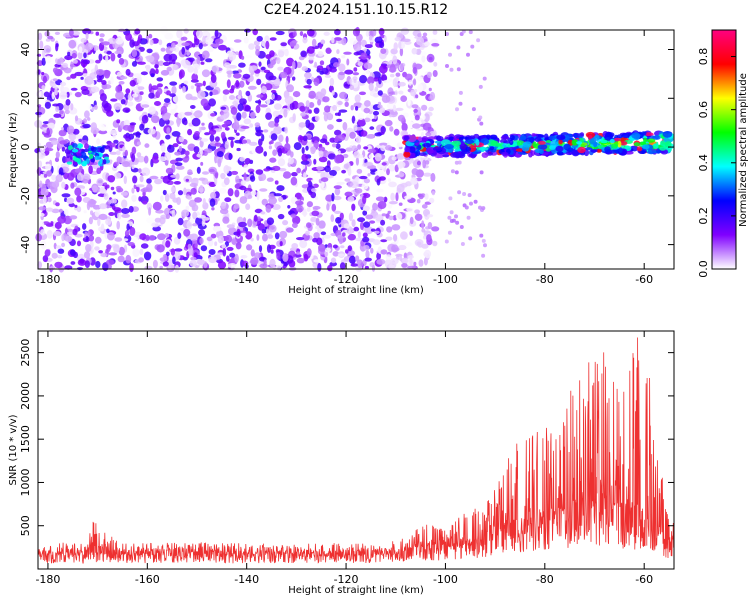 The height and width of the screenshot is (600, 750). I want to click on spectrogram-cell-1928, so click(383, 148).